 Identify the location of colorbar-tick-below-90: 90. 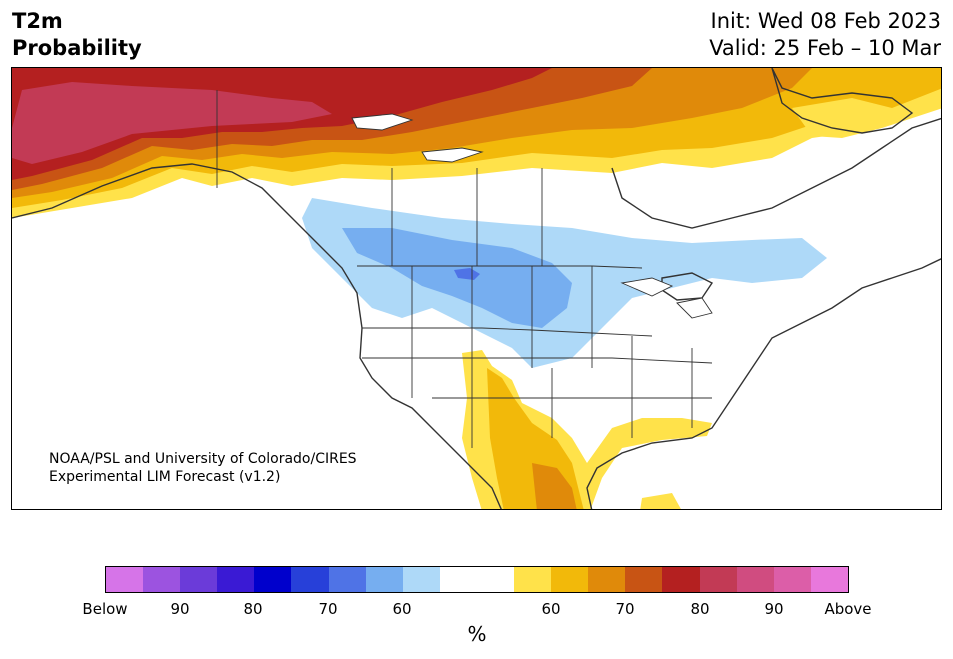
(180, 609).